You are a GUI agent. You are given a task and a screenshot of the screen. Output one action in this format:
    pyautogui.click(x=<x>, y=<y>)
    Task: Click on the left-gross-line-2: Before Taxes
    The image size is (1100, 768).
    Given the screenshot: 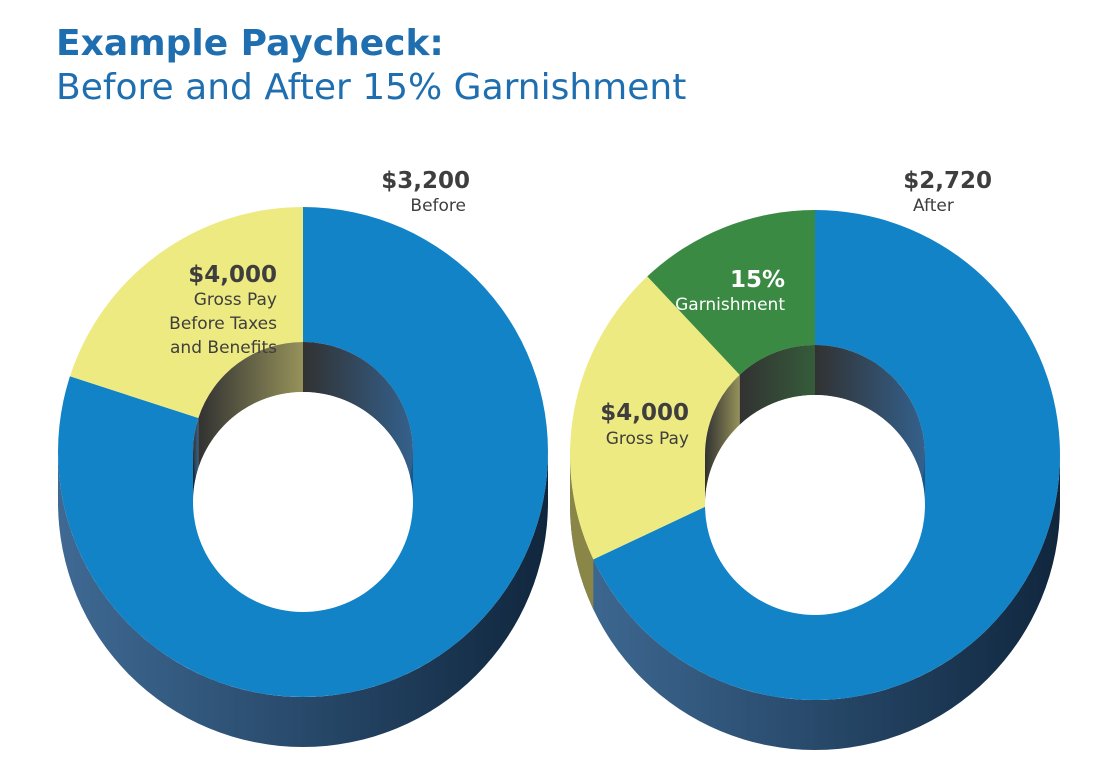 What is the action you would take?
    pyautogui.click(x=223, y=324)
    